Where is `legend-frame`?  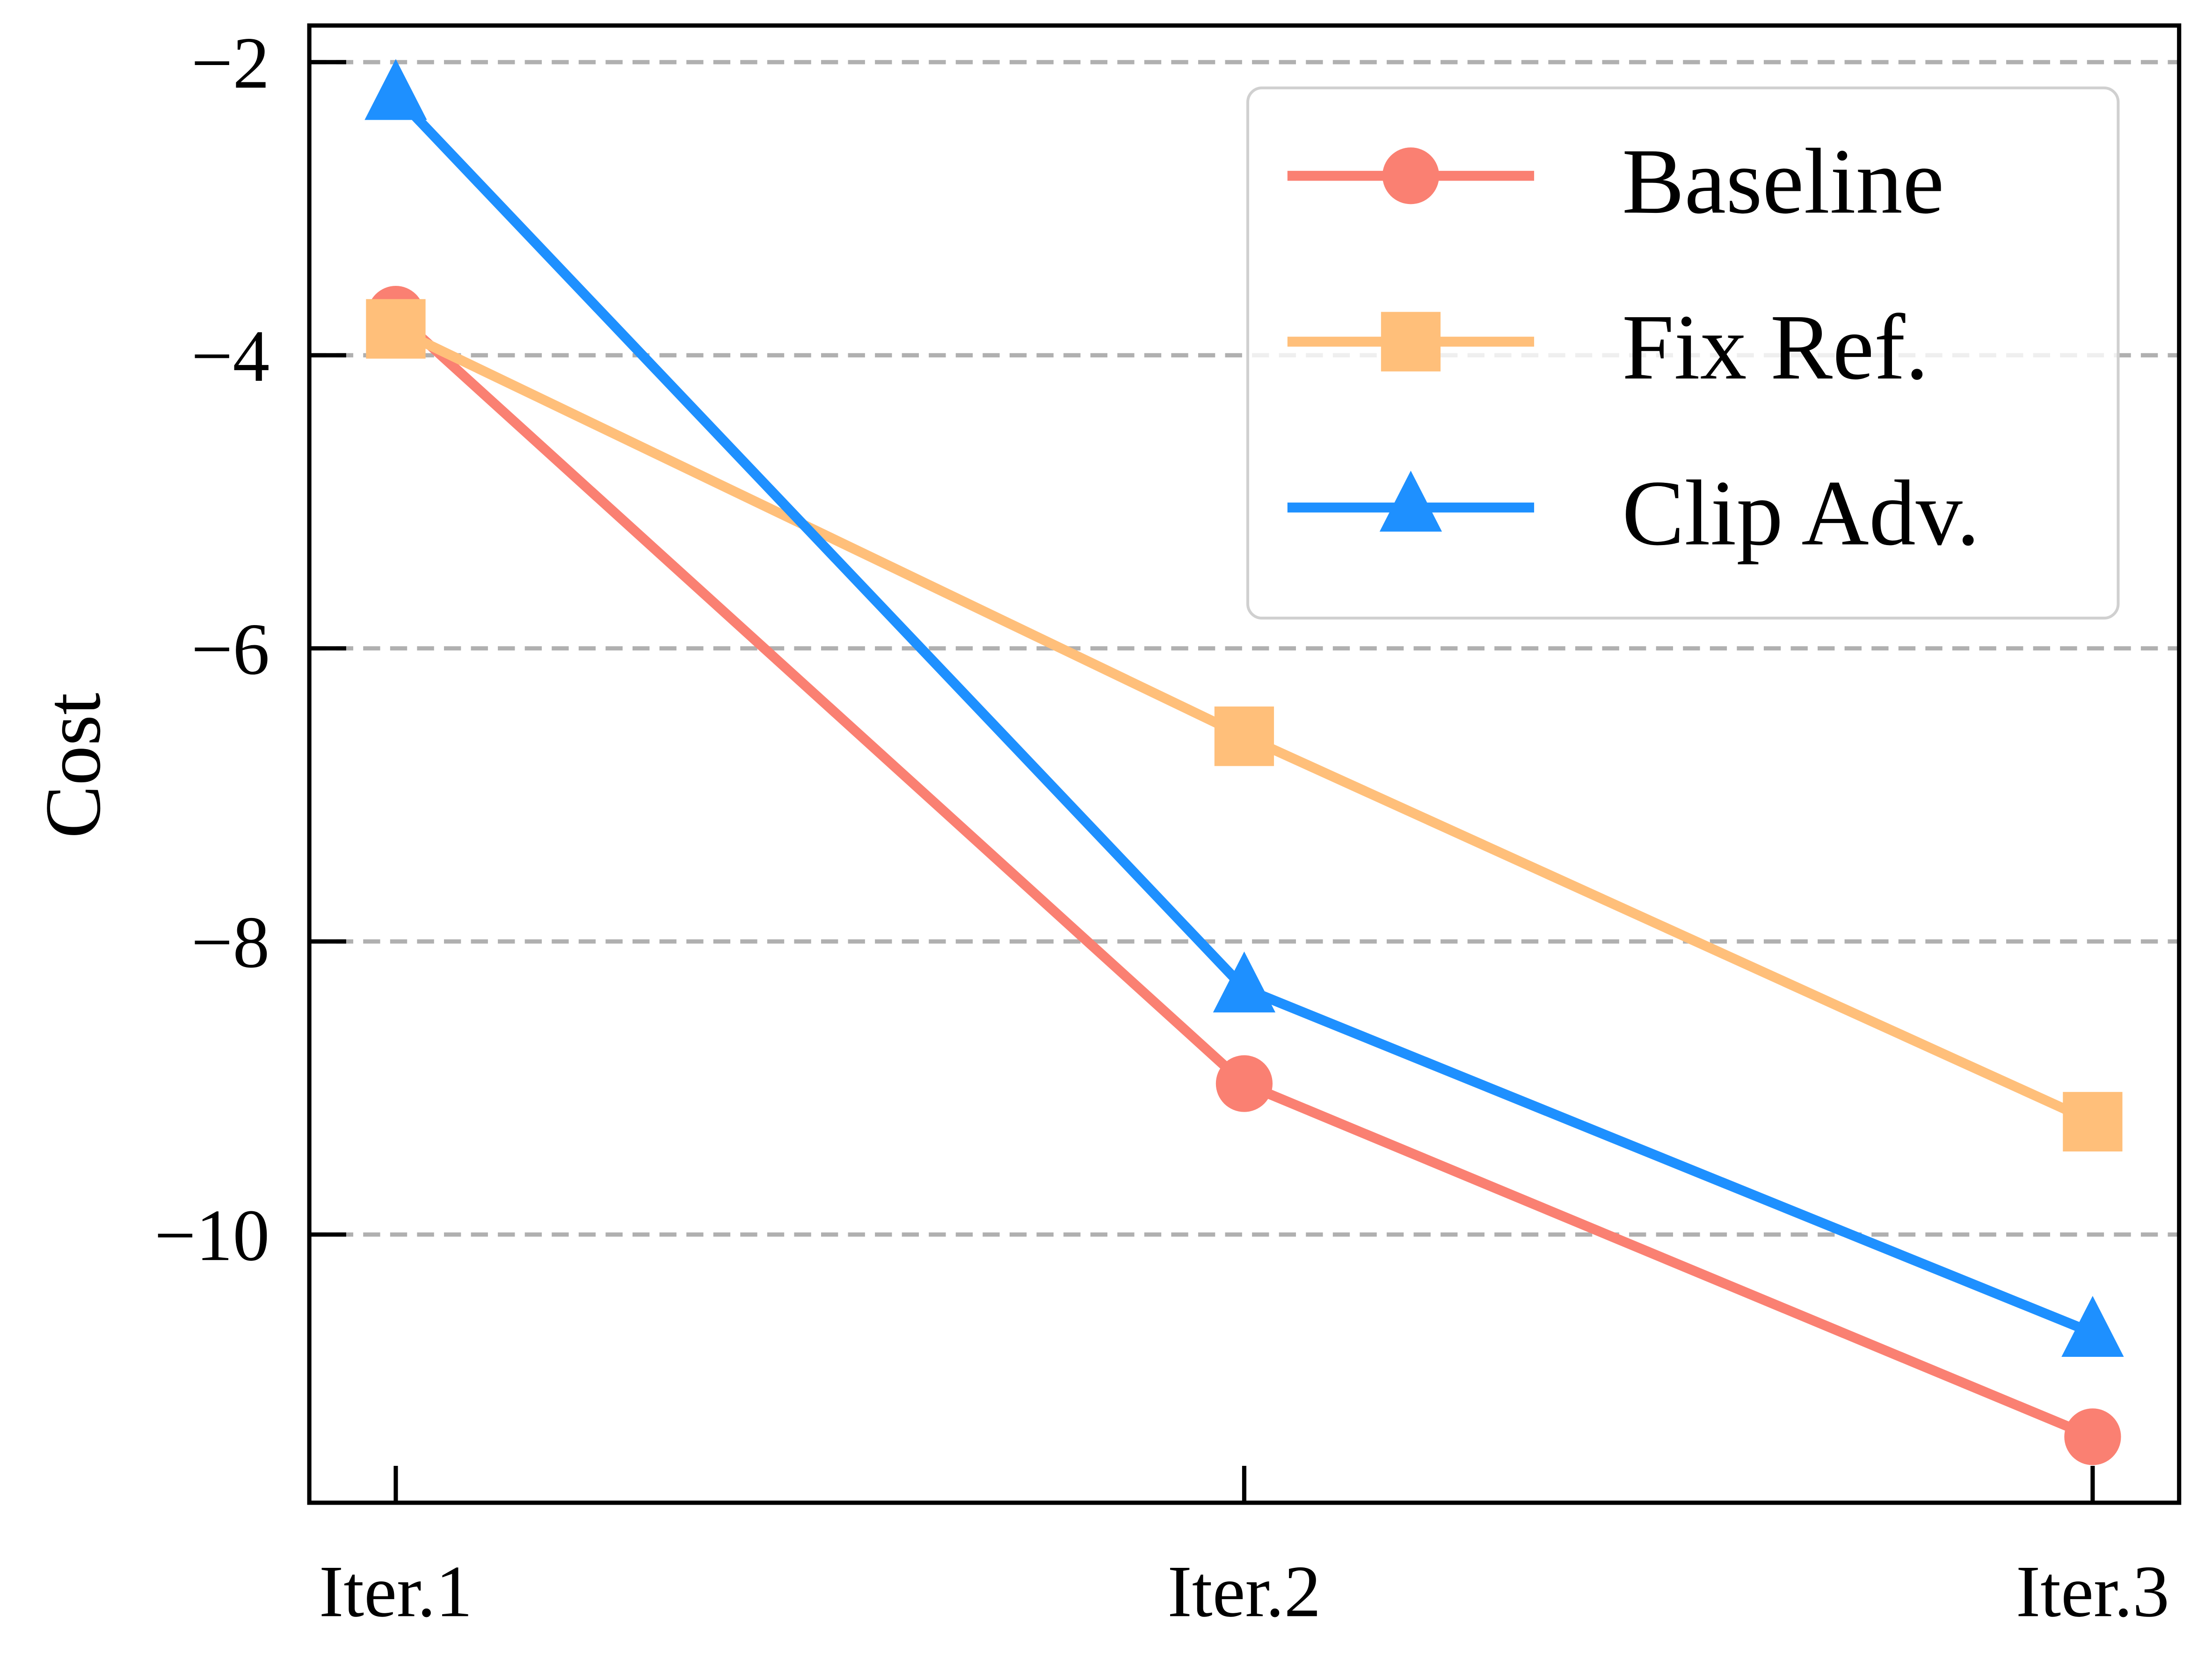
legend-frame is located at coordinates (1683, 353).